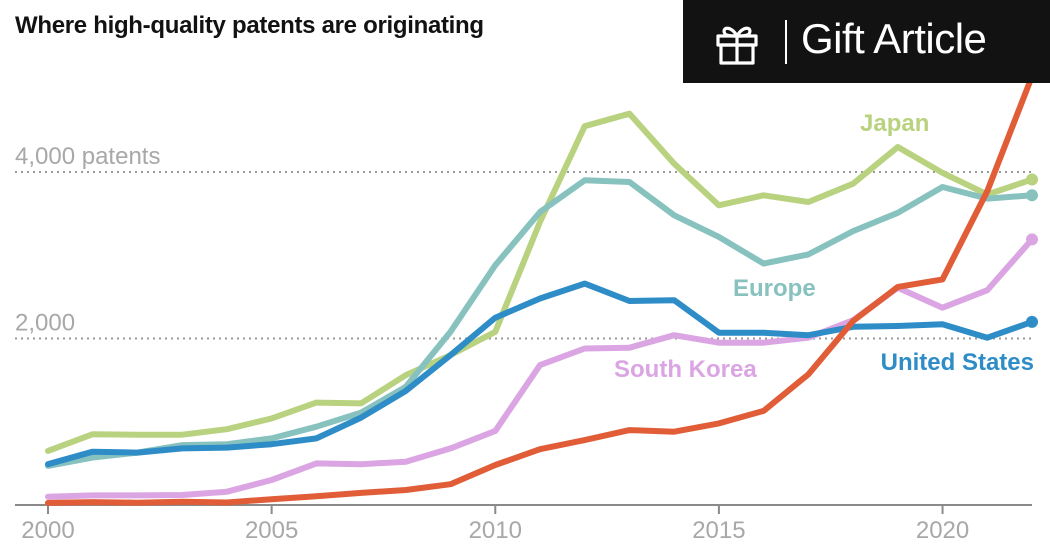 This screenshot has height=549, width=1050. Describe the element at coordinates (774, 288) in the screenshot. I see `series-label-europe: Europe` at that location.